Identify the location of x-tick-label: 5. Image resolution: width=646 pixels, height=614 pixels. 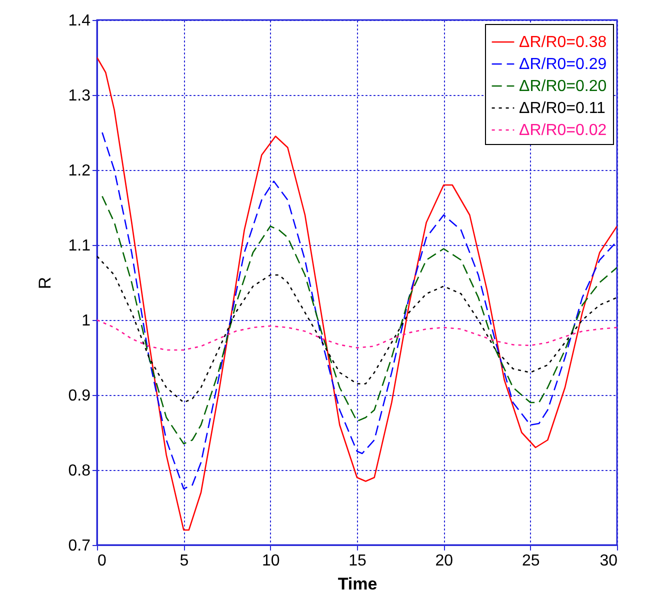
(184, 561).